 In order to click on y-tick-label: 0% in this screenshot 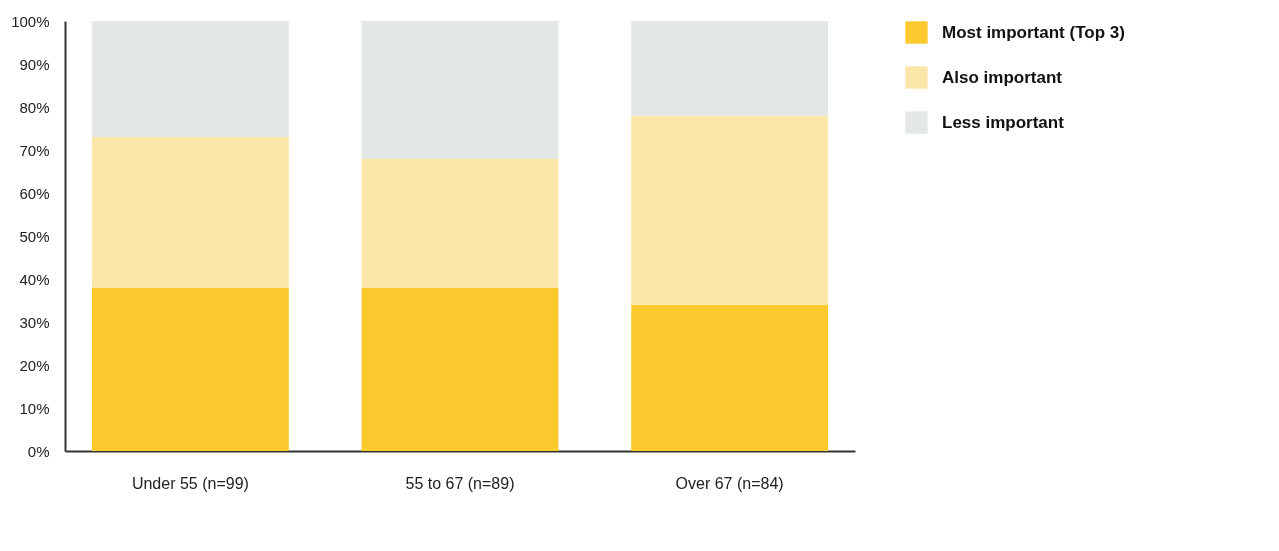, I will do `click(38, 451)`.